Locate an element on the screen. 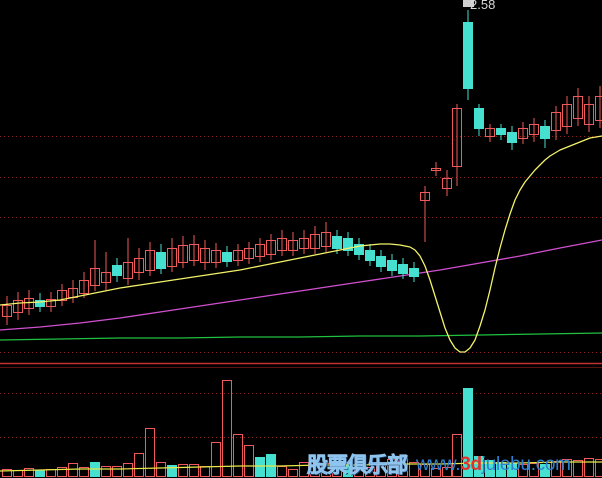  price-cursor-label: 2.58 is located at coordinates (483, 6).